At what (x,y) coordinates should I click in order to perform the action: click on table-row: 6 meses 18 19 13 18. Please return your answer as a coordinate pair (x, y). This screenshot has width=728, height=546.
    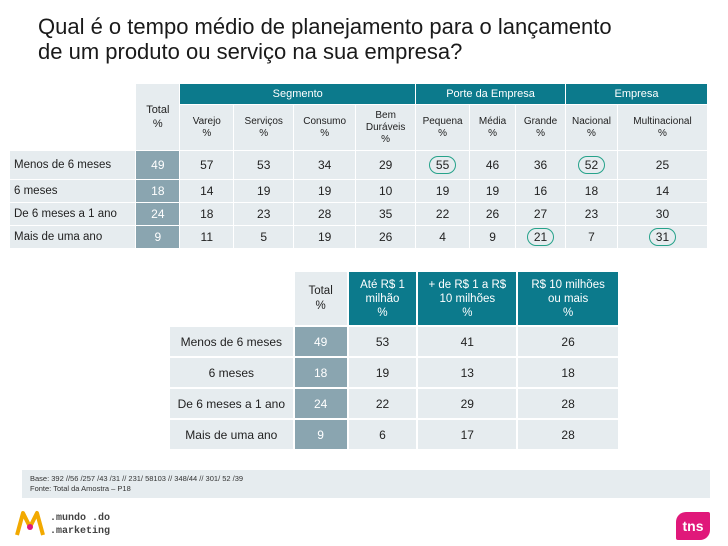
    Looking at the image, I should click on (395, 373).